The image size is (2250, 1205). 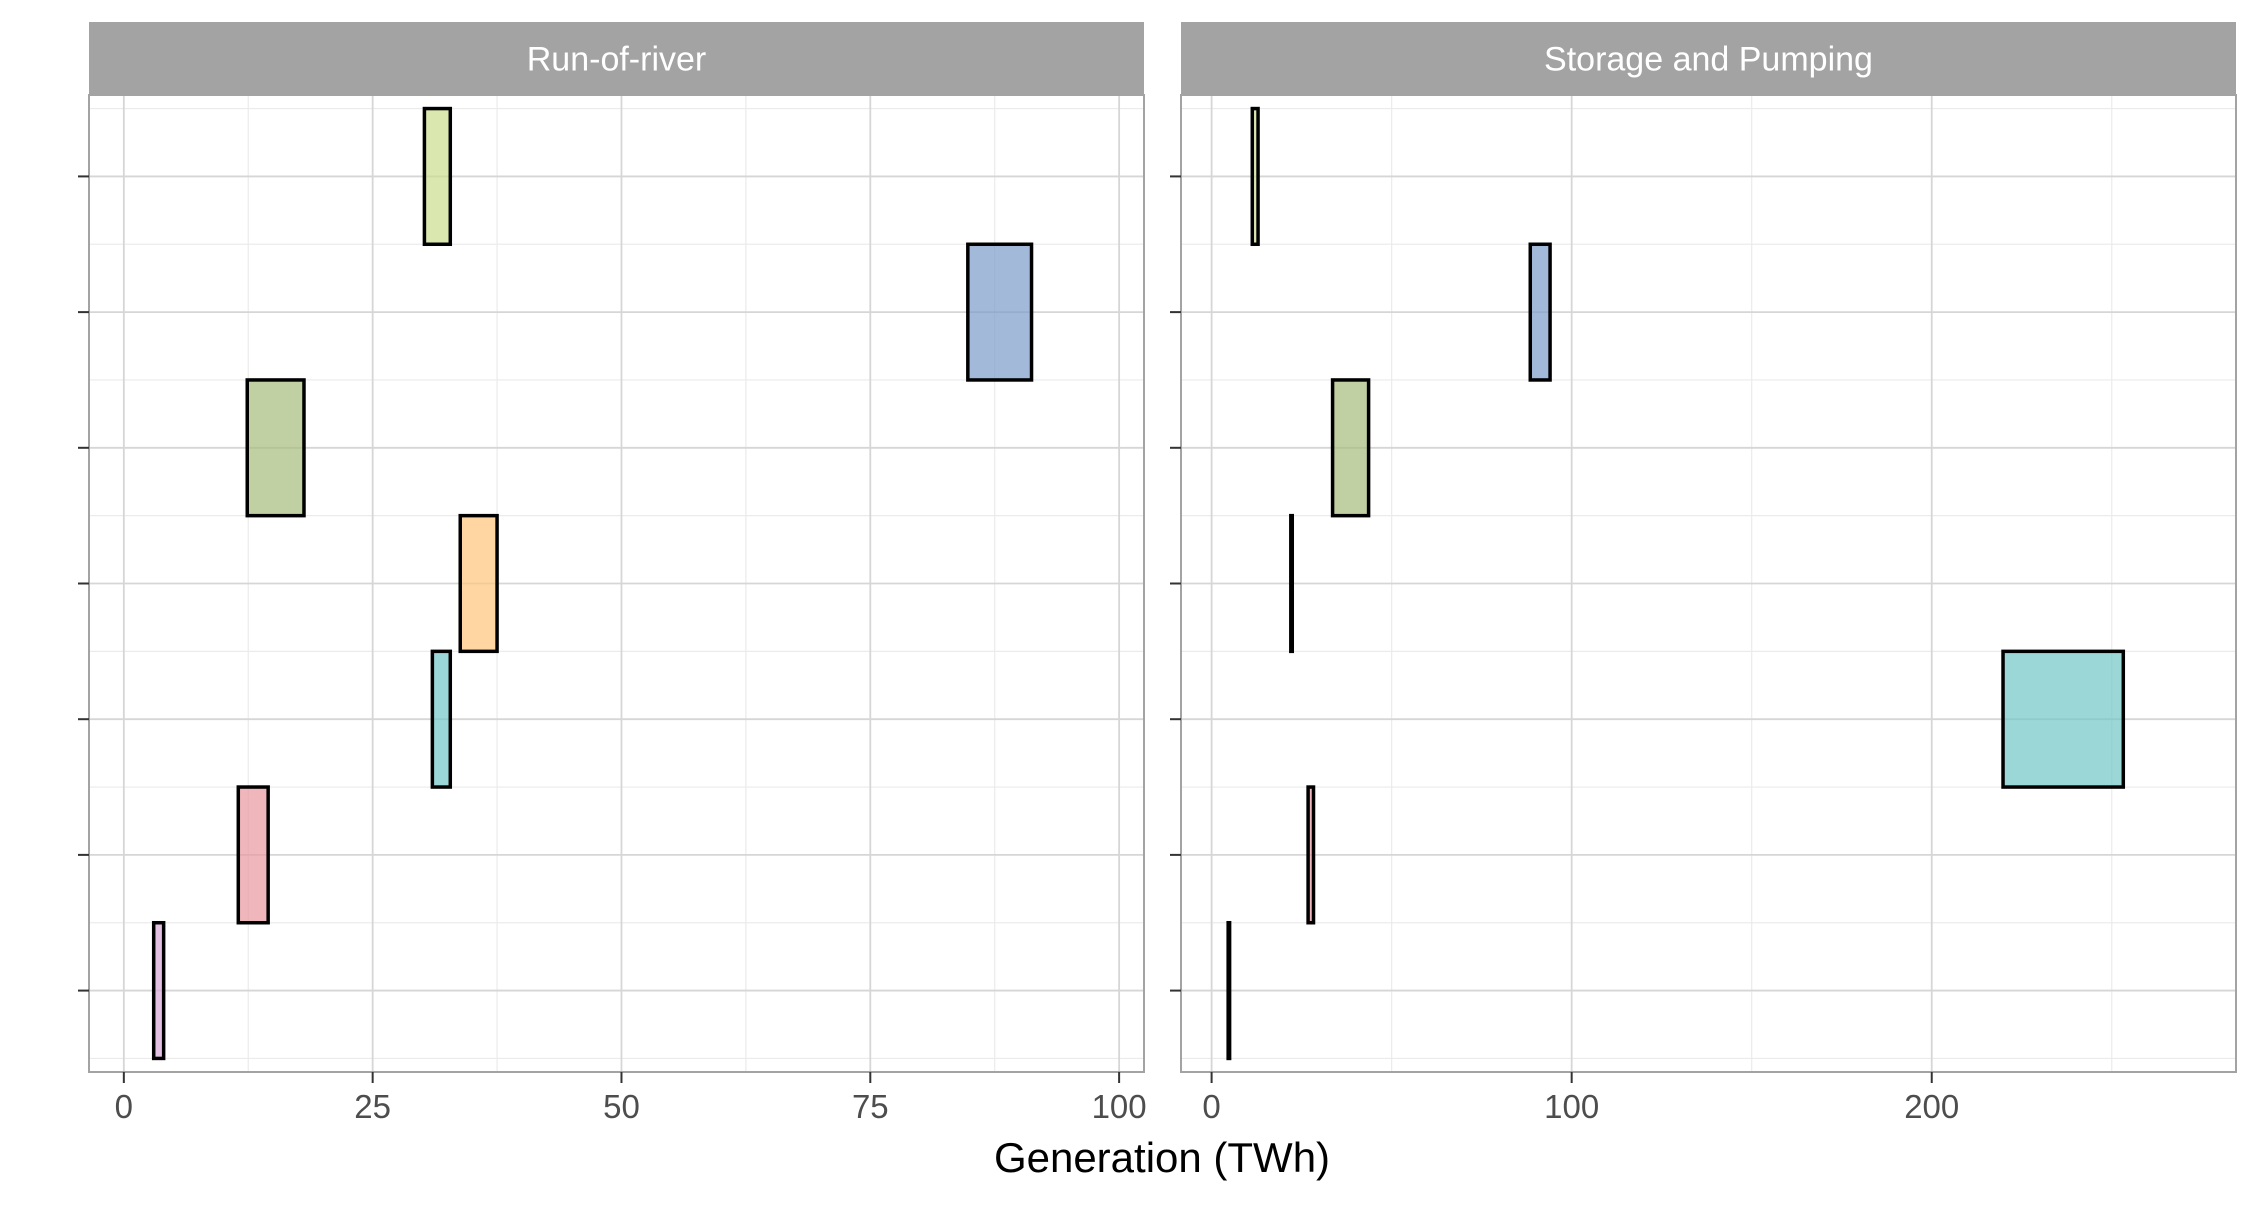 I want to click on strip-label: Storage and Pumping, so click(x=1708, y=60).